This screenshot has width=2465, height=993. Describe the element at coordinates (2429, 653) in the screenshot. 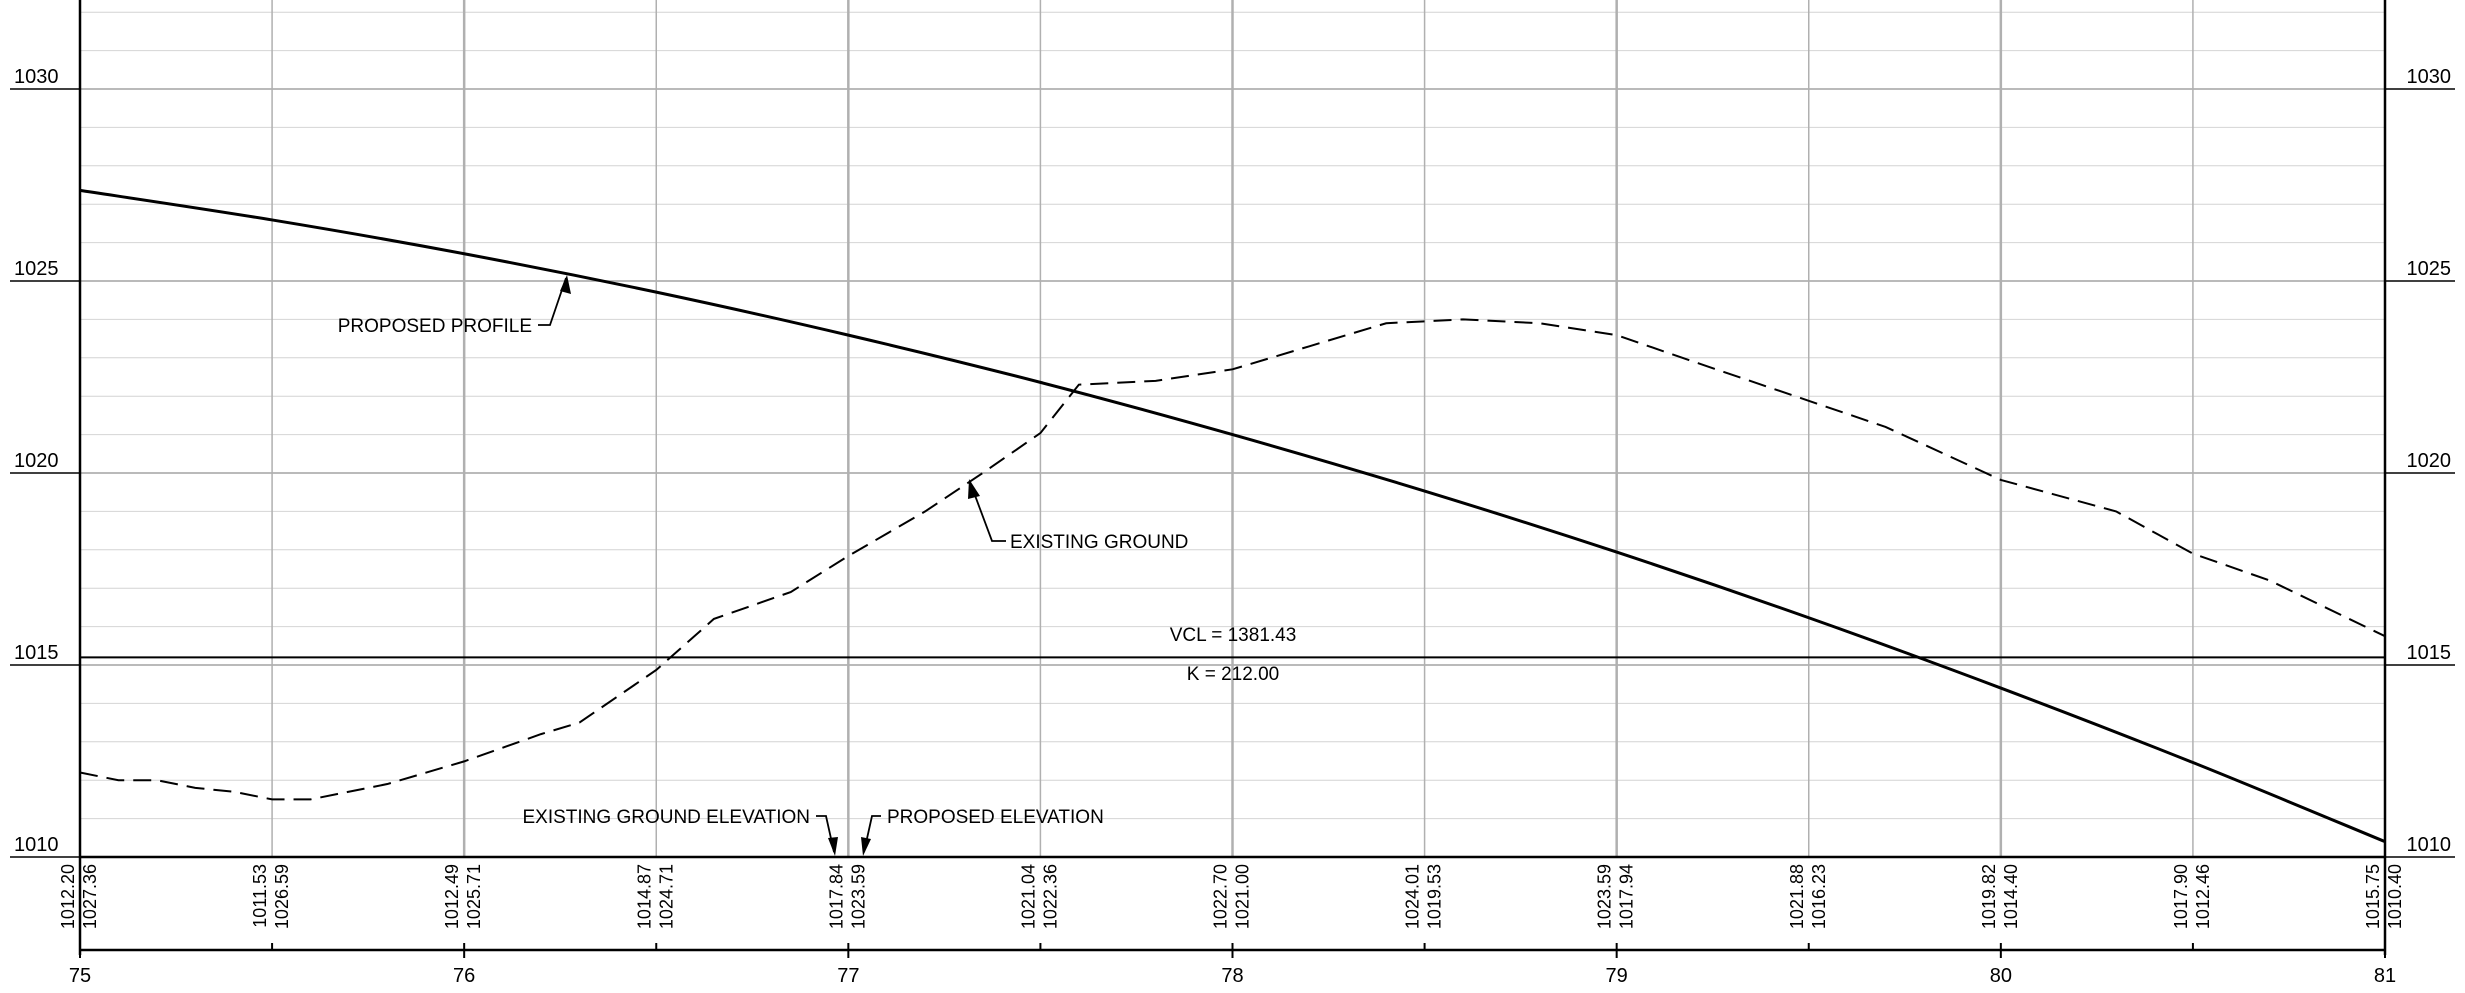

I see `elevation-label-right: 1015` at that location.